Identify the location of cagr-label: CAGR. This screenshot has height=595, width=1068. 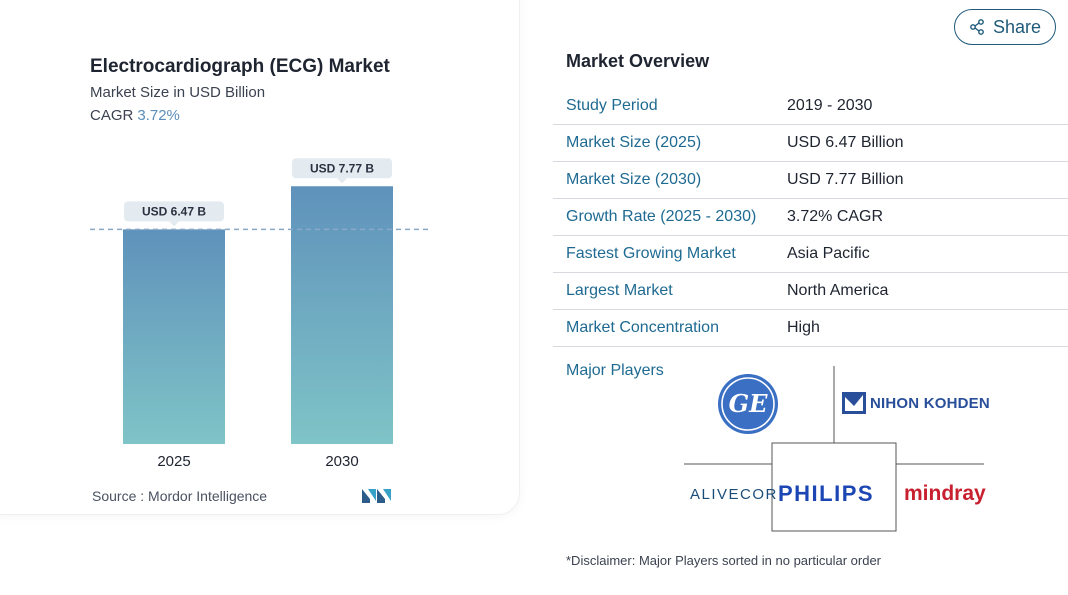
(112, 115).